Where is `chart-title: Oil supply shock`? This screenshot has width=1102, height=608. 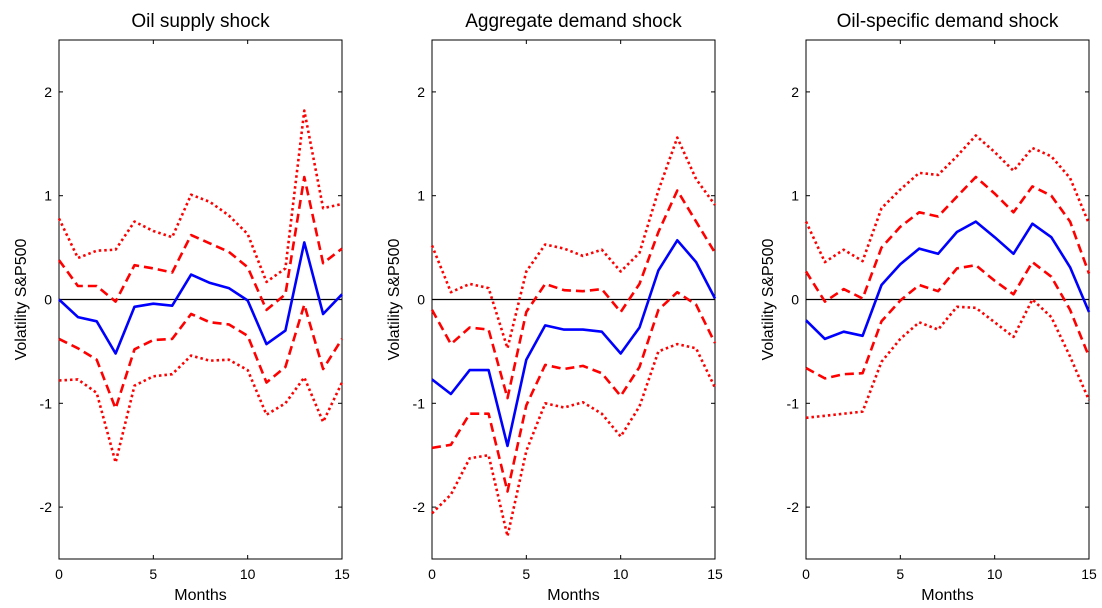
chart-title: Oil supply shock is located at coordinates (200, 21).